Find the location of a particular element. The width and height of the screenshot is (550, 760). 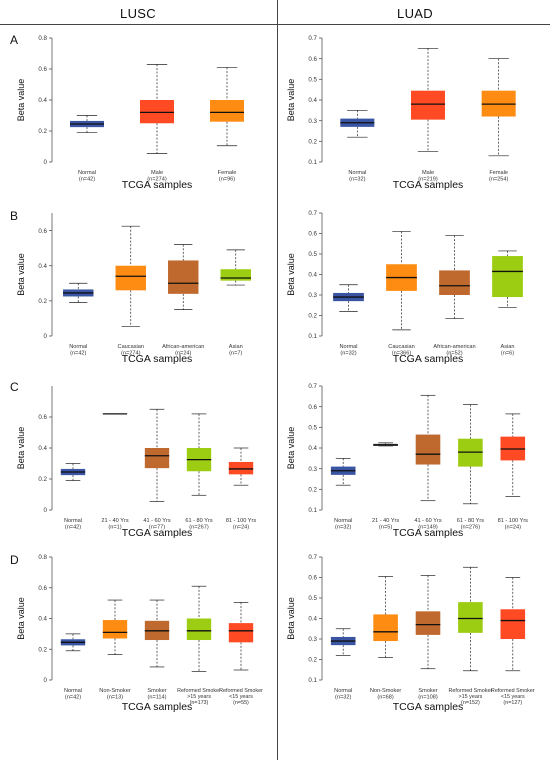

d-lusc-y-label: Beta value is located at coordinates (21, 618).